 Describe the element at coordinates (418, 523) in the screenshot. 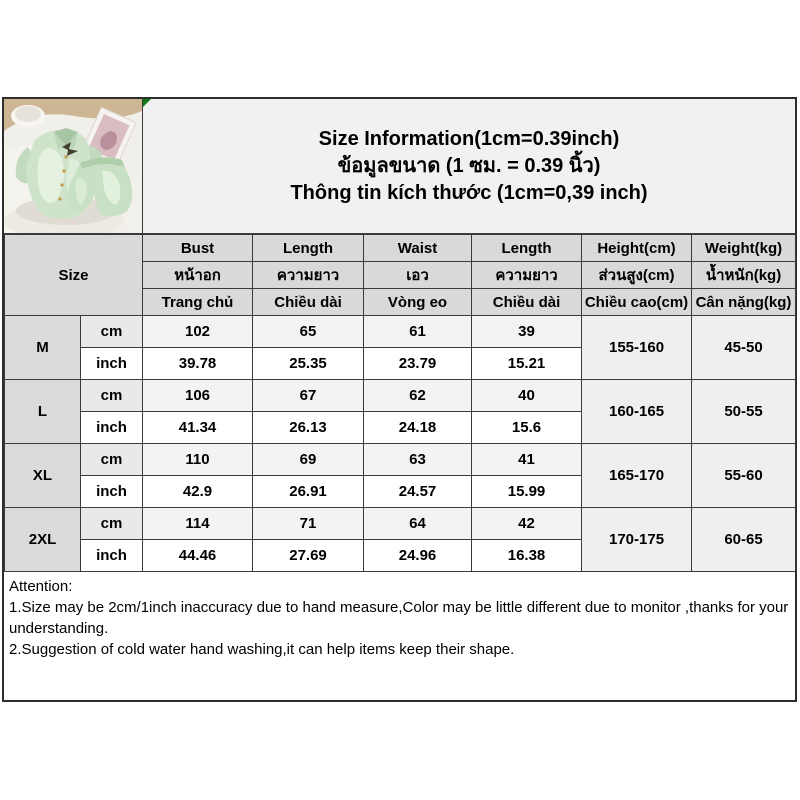

I see `value-cell: 64` at that location.